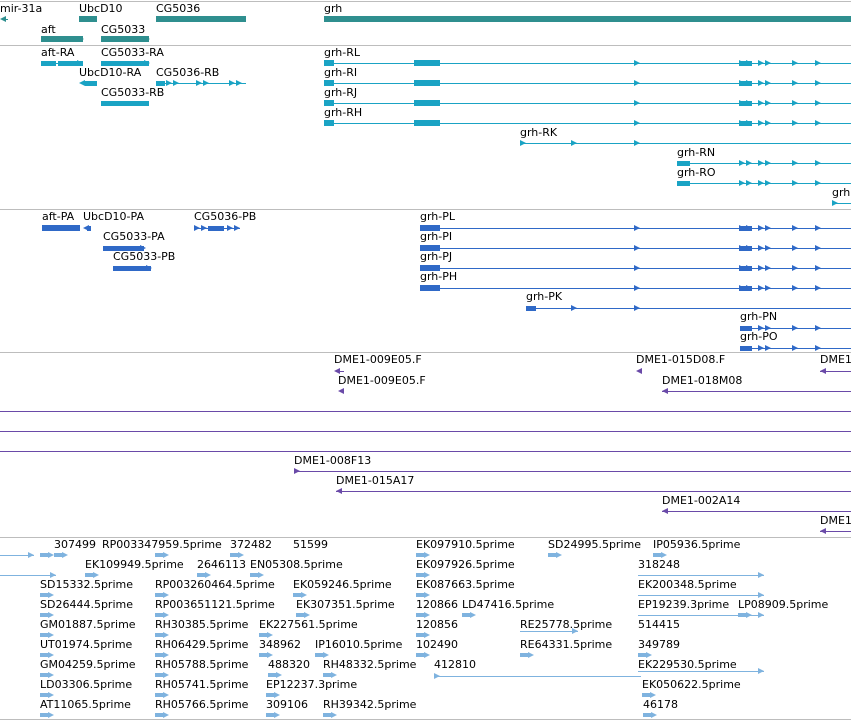  Describe the element at coordinates (835, 520) in the screenshot. I see `bac-label: DME1` at that location.